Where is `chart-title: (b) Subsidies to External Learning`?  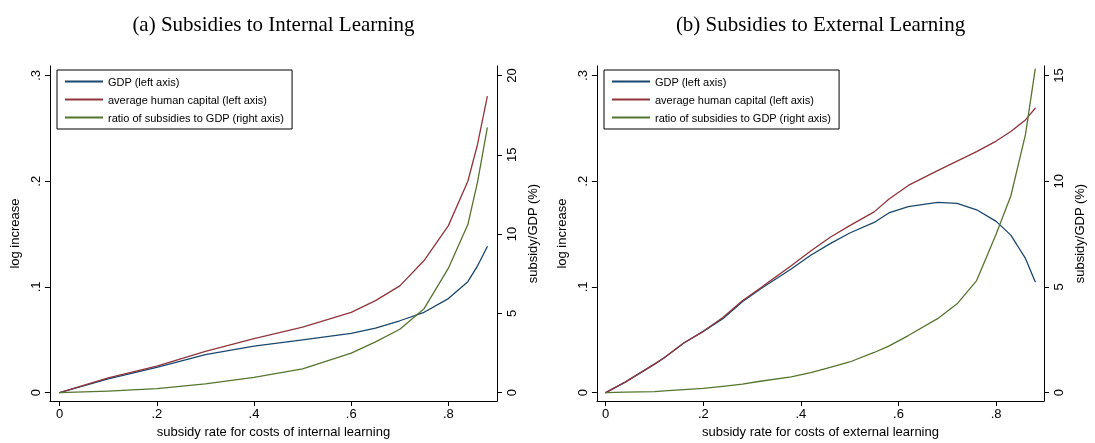
chart-title: (b) Subsidies to External Learning is located at coordinates (820, 23).